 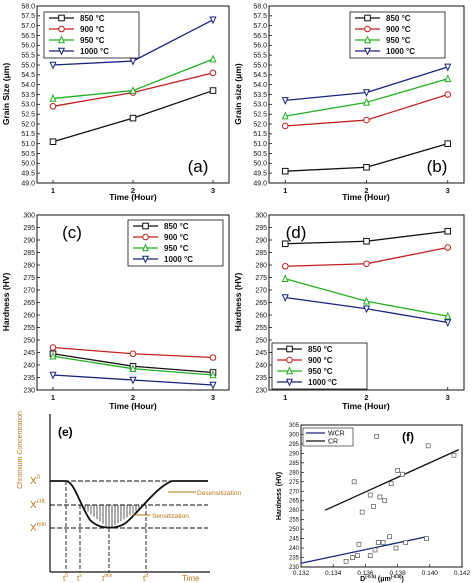 What do you see at coordinates (133, 197) in the screenshot?
I see `panel-a-xlabel: Time (Hour)` at bounding box center [133, 197].